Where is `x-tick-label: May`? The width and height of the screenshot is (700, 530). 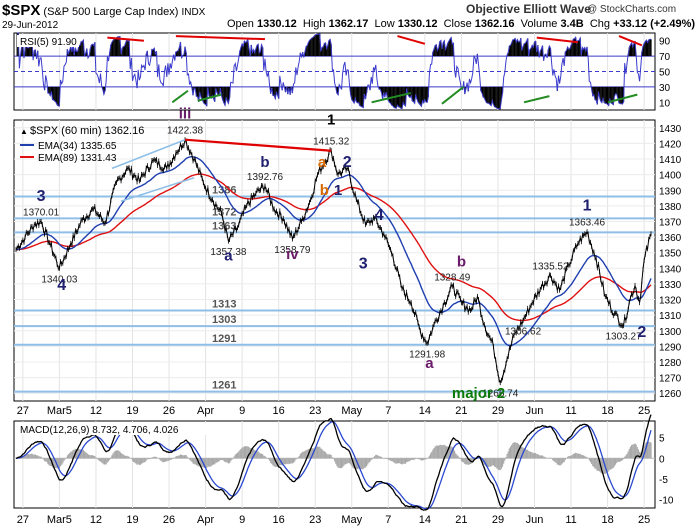
x-tick-label: May is located at coordinates (351, 411).